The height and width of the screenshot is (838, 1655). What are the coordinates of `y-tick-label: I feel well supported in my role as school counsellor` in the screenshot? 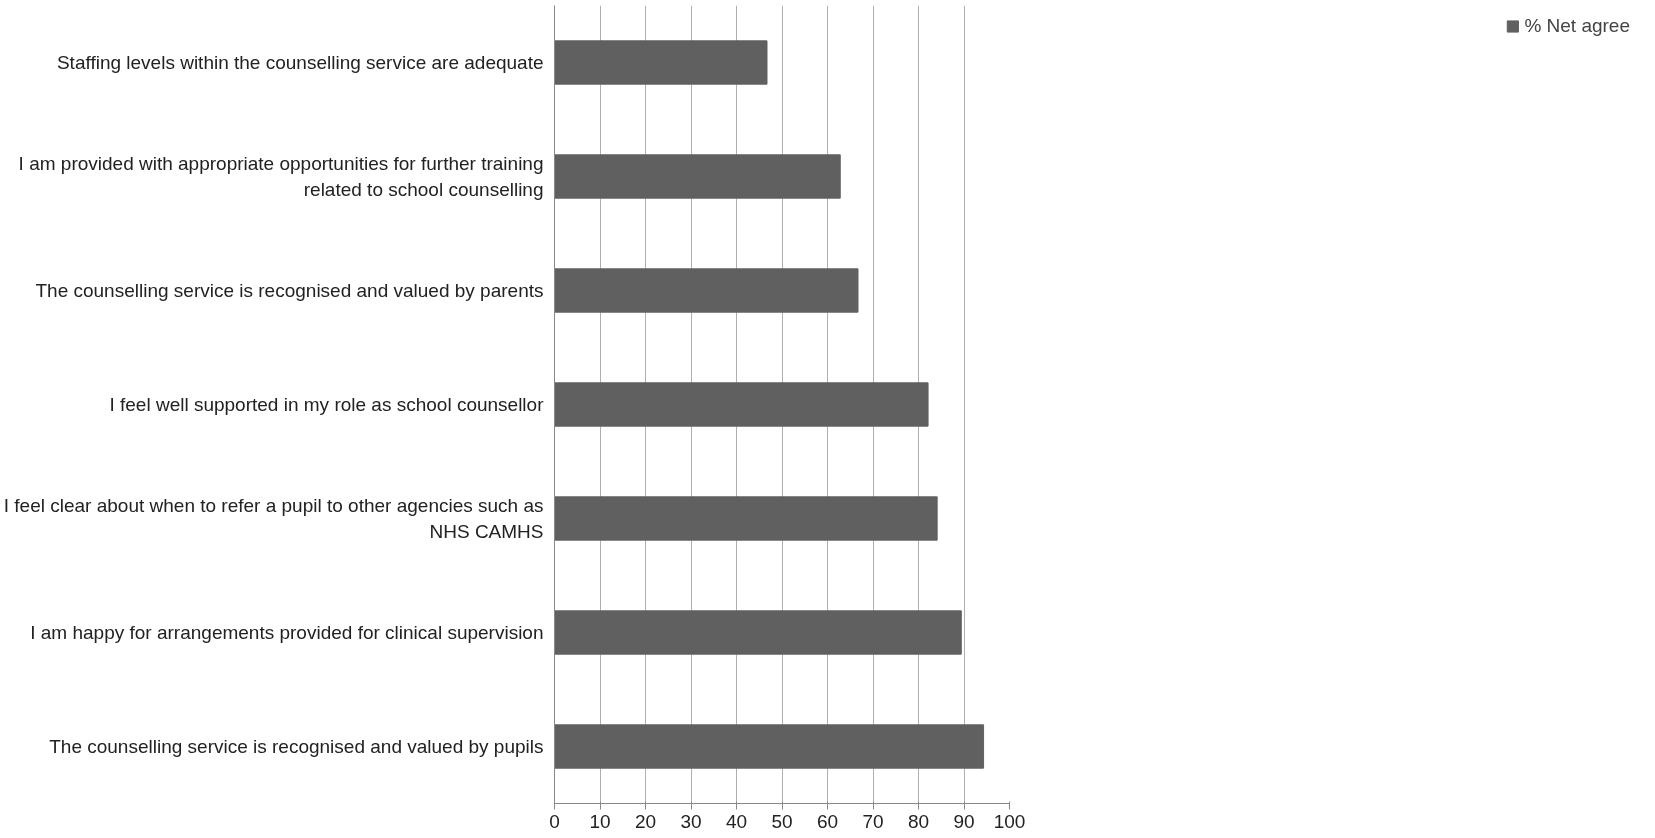 It's located at (327, 404).